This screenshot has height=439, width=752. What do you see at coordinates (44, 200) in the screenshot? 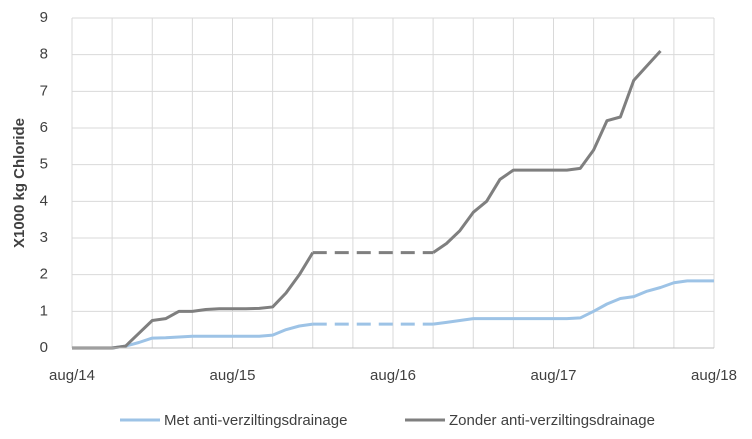
I see `y-tick-label: 4` at bounding box center [44, 200].